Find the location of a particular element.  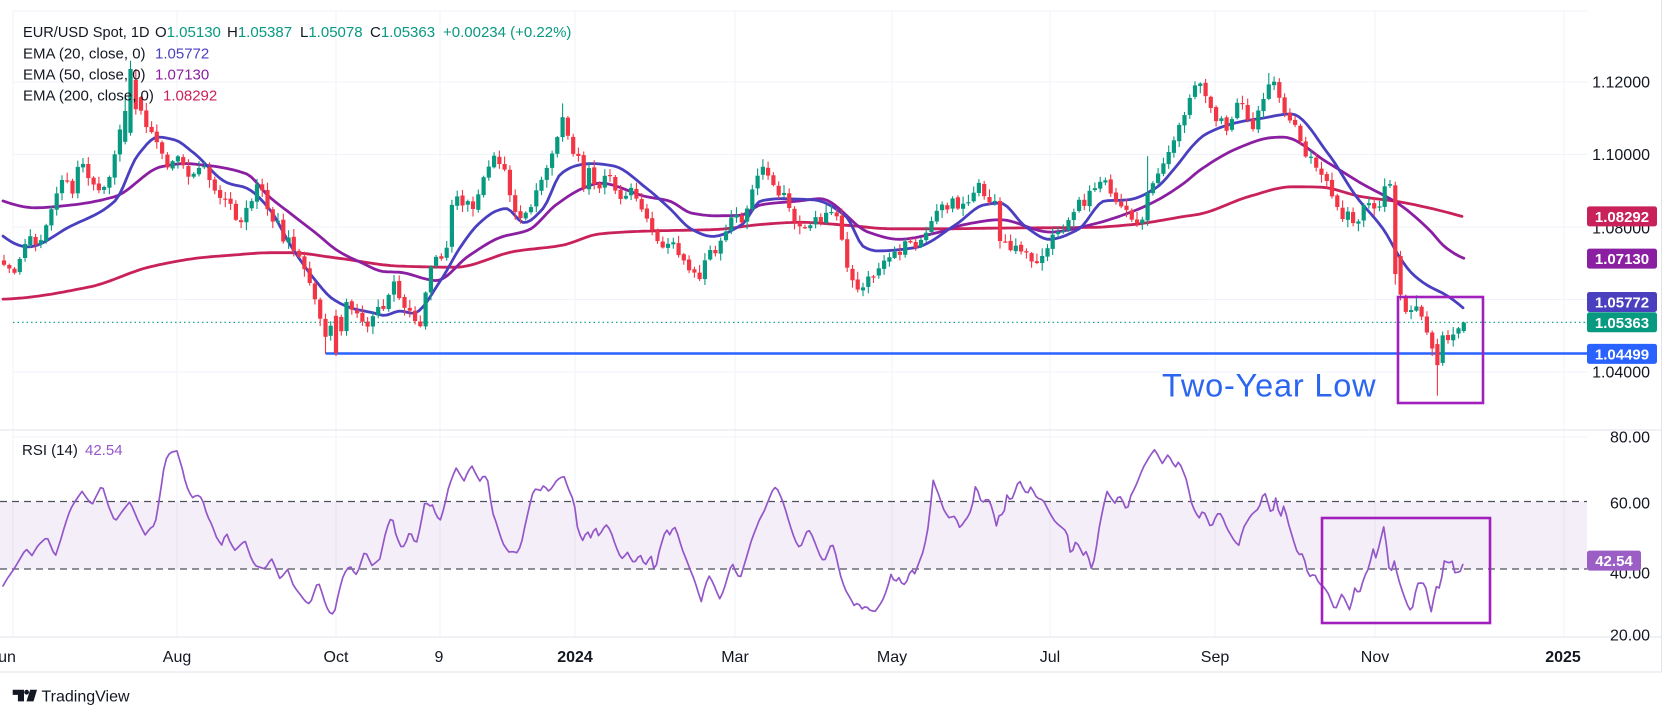

svg-text: Sep is located at coordinates (1215, 657).